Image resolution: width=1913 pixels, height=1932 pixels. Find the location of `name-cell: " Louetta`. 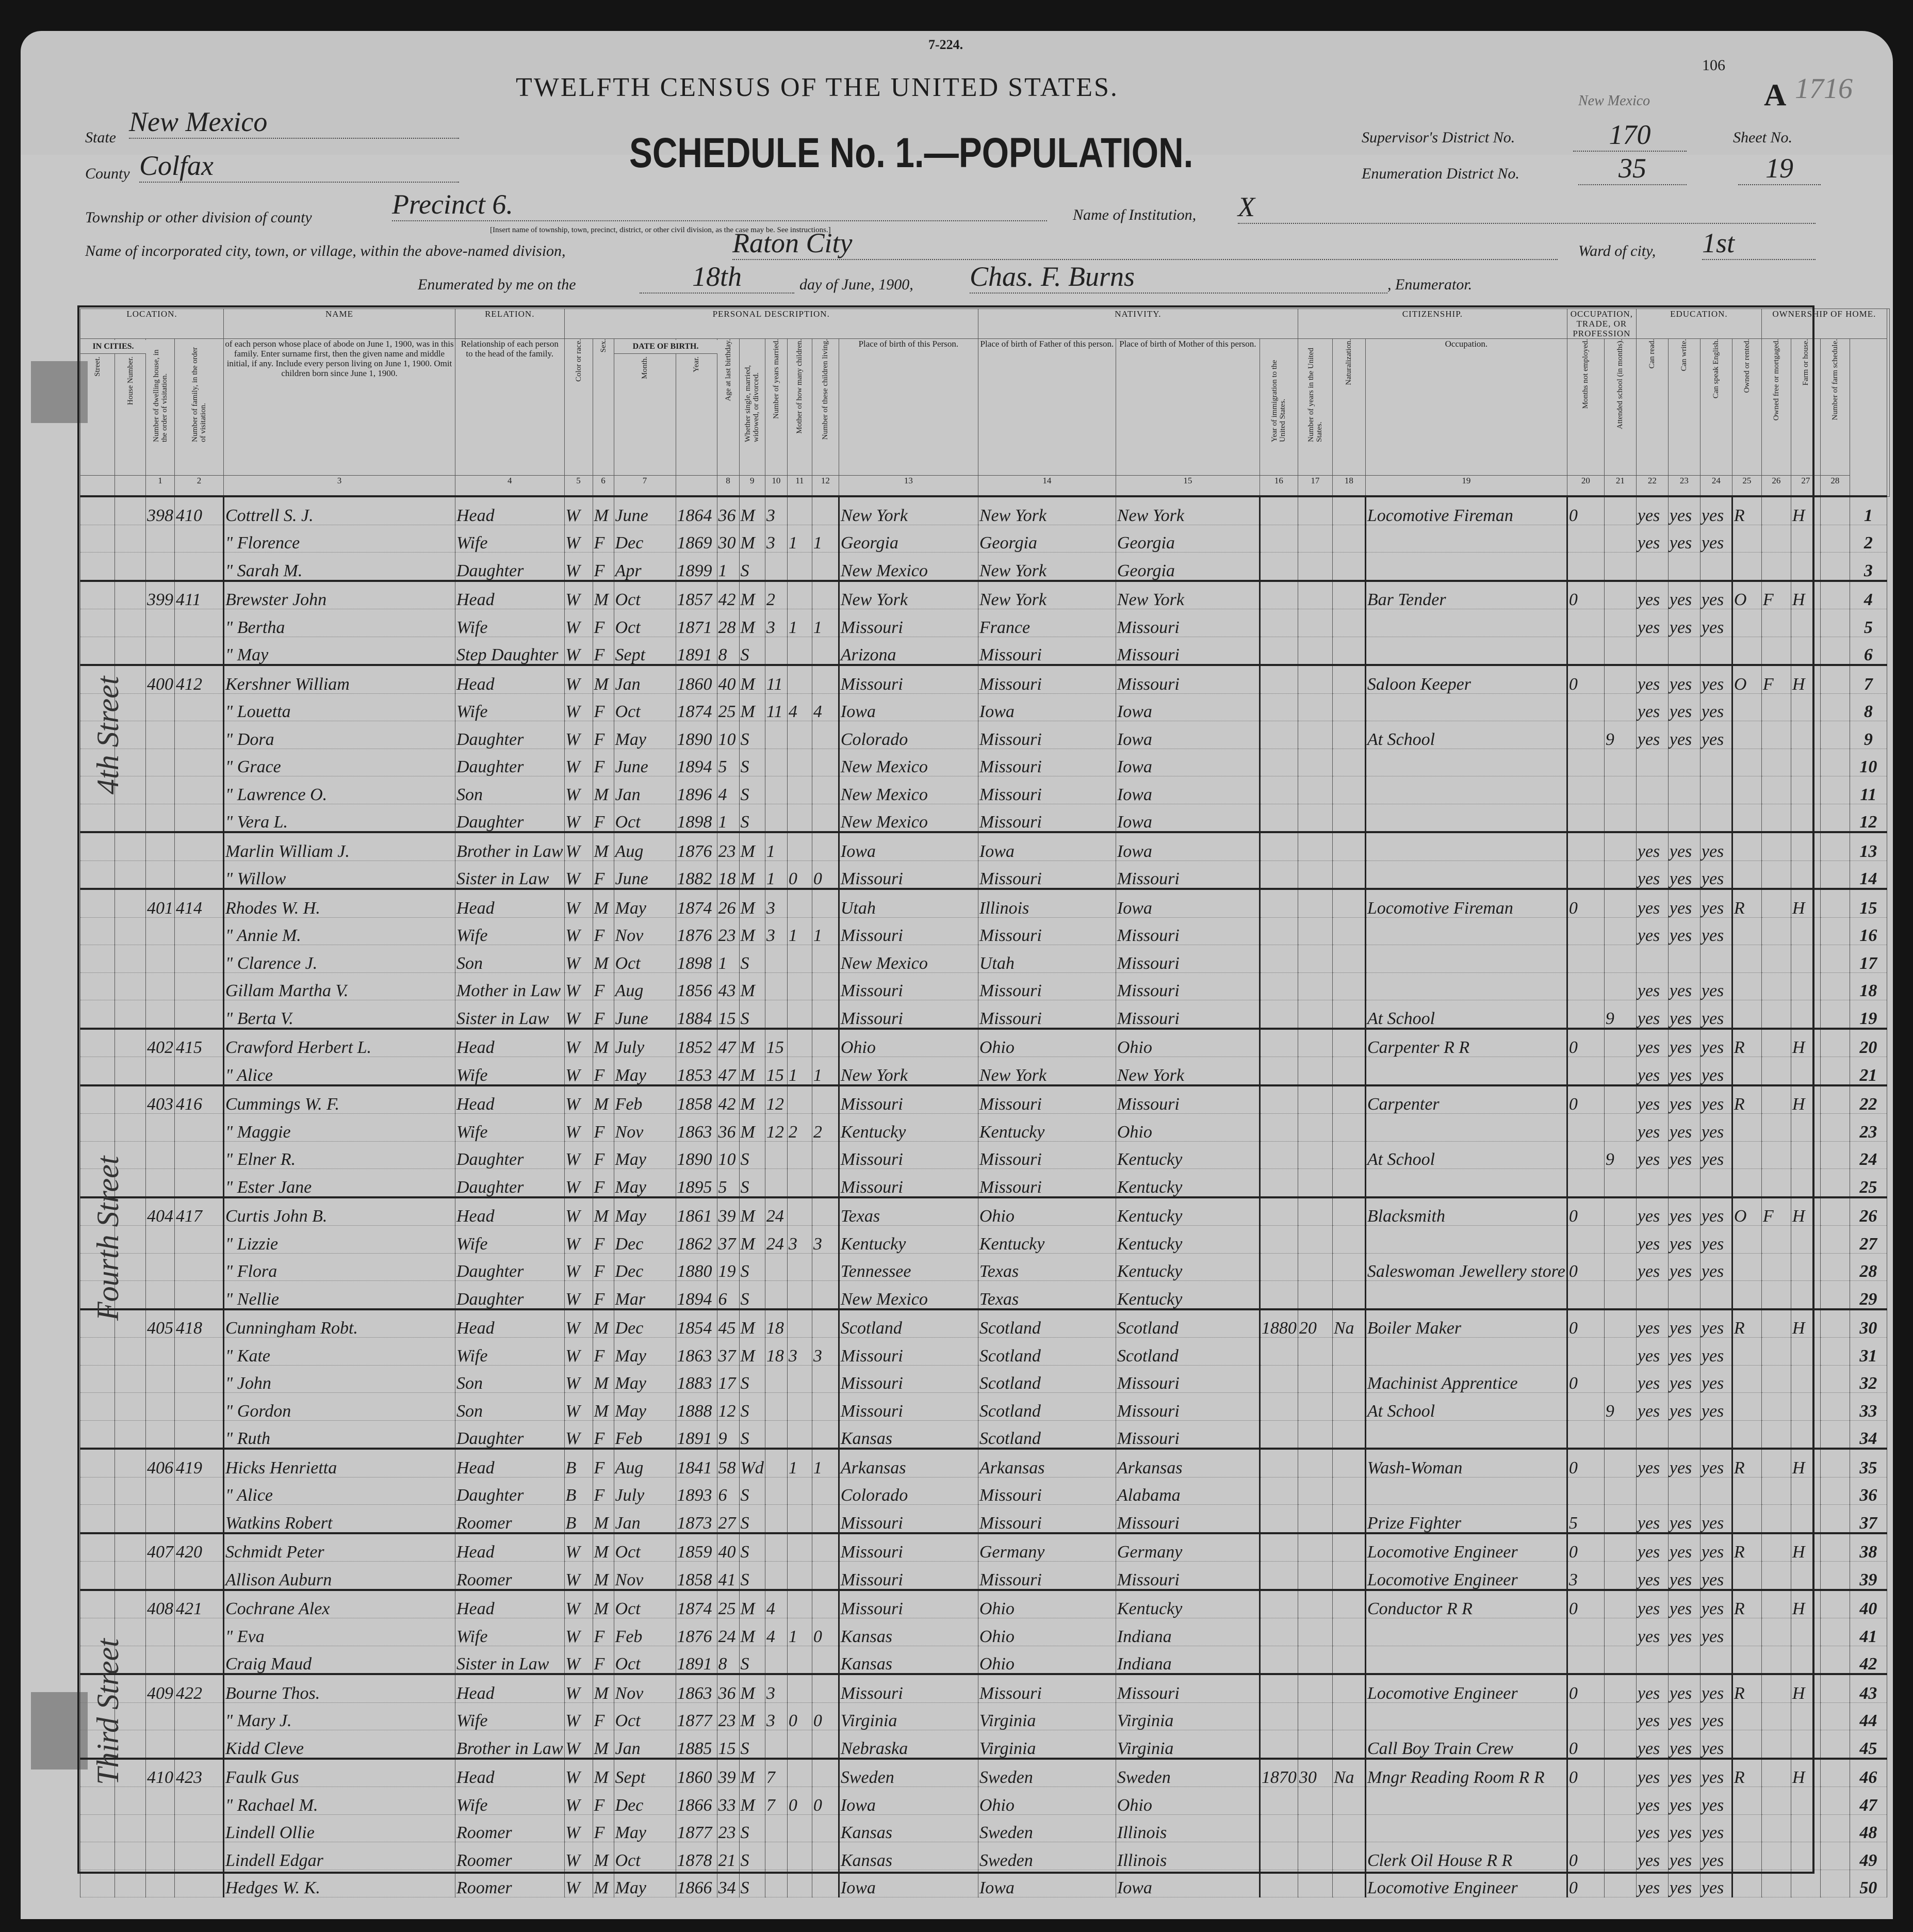

name-cell: " Louetta is located at coordinates (339, 707).